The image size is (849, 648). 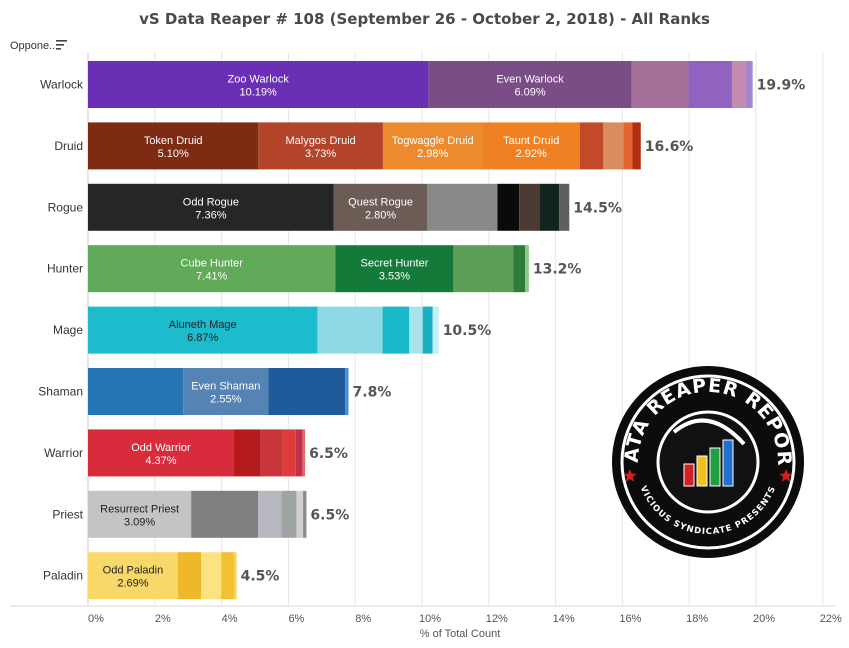 I want to click on segment-value-label: 3.53%, so click(x=394, y=277).